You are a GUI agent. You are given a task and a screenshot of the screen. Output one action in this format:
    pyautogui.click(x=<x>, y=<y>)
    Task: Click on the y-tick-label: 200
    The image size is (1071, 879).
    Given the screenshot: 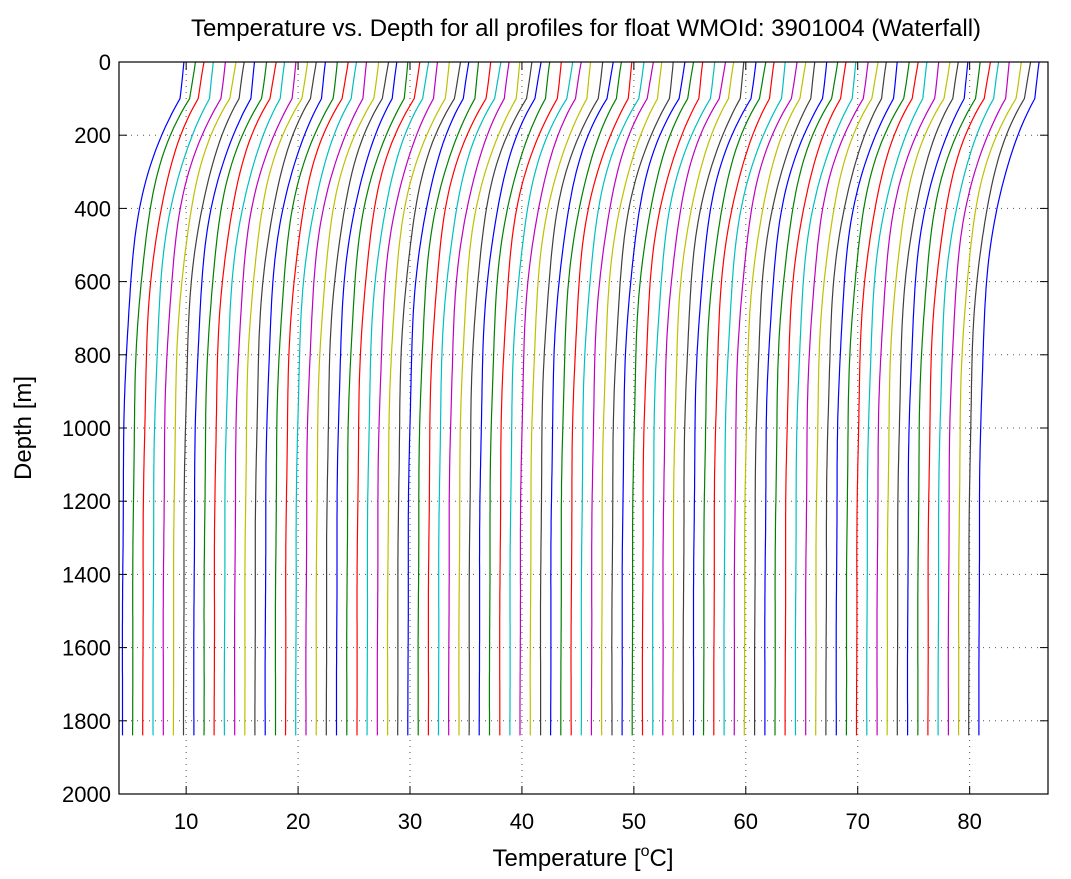 What is the action you would take?
    pyautogui.click(x=92, y=135)
    